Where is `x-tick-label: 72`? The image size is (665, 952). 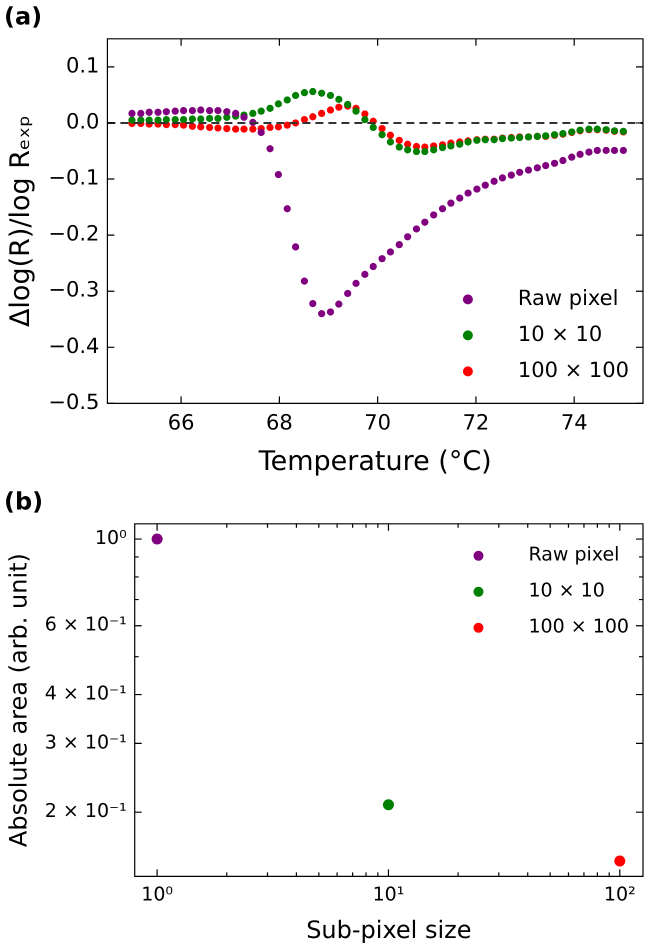 x-tick-label: 72 is located at coordinates (476, 422).